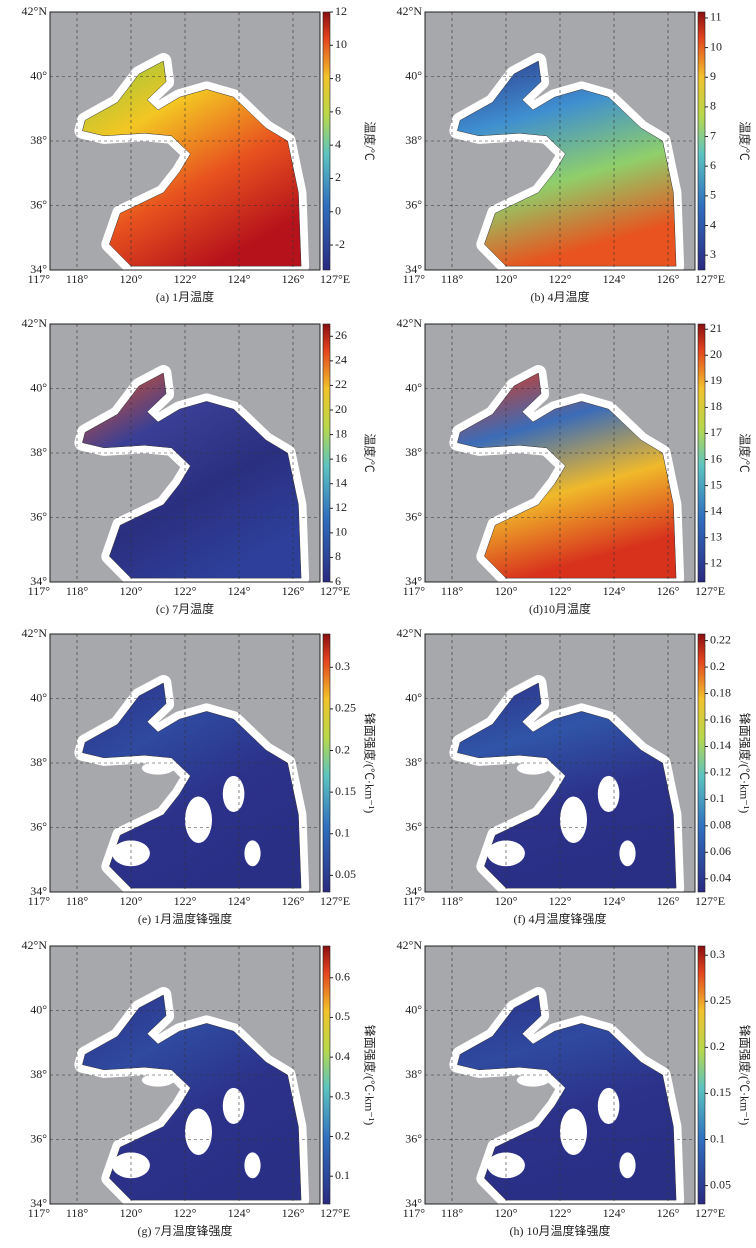 This screenshot has width=756, height=1248. I want to click on colorbar-tick-label: 0.3, so click(342, 666).